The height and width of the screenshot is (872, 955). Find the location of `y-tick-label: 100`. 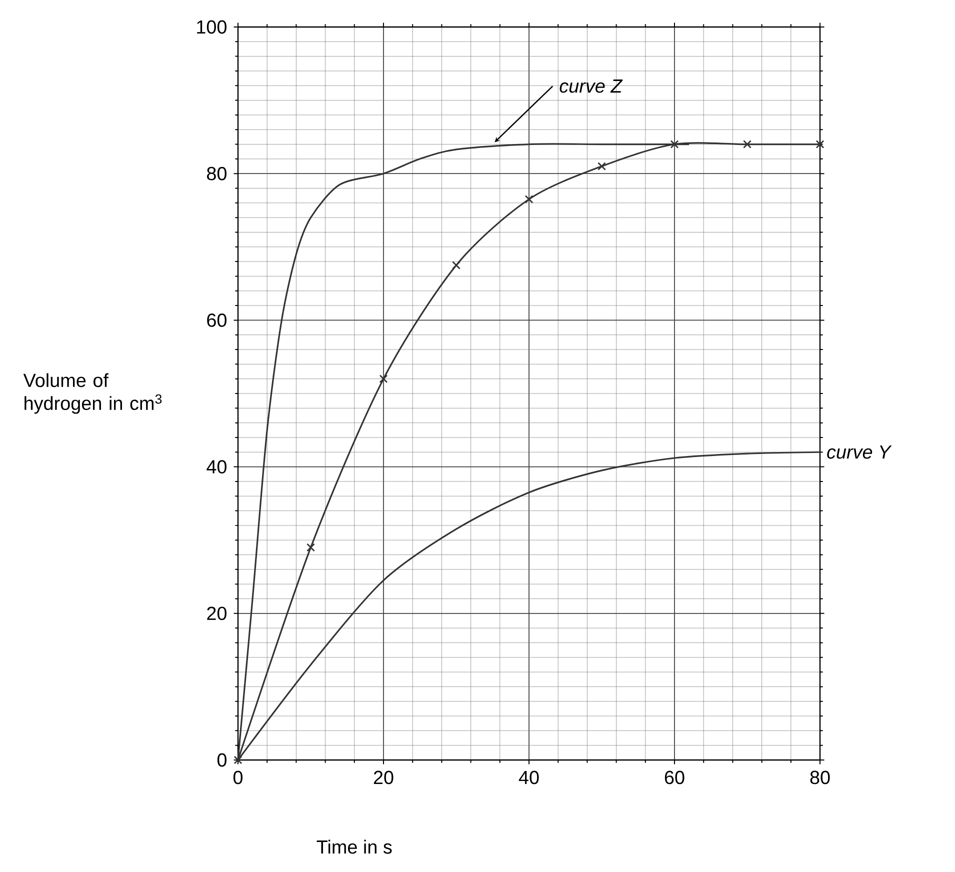

y-tick-label: 100 is located at coordinates (211, 27).